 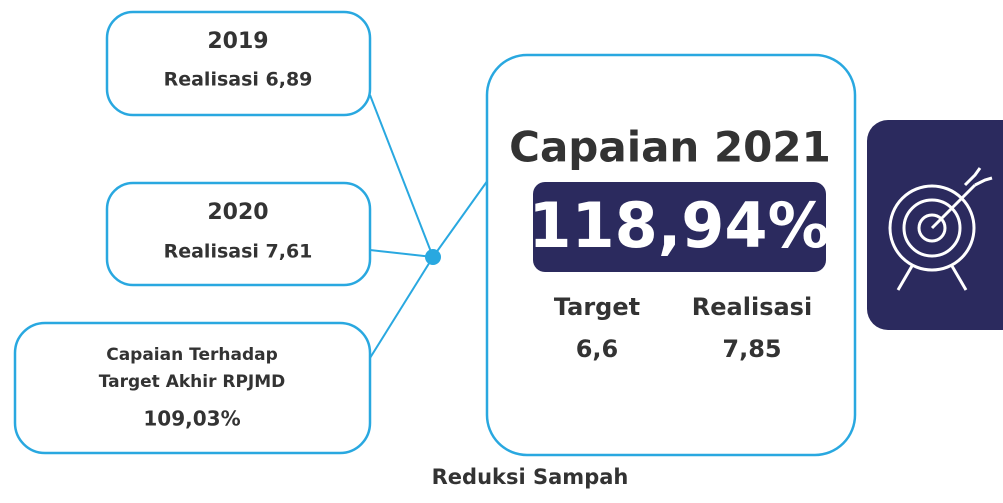 I want to click on main-title: Capaian 2021, so click(x=670, y=147).